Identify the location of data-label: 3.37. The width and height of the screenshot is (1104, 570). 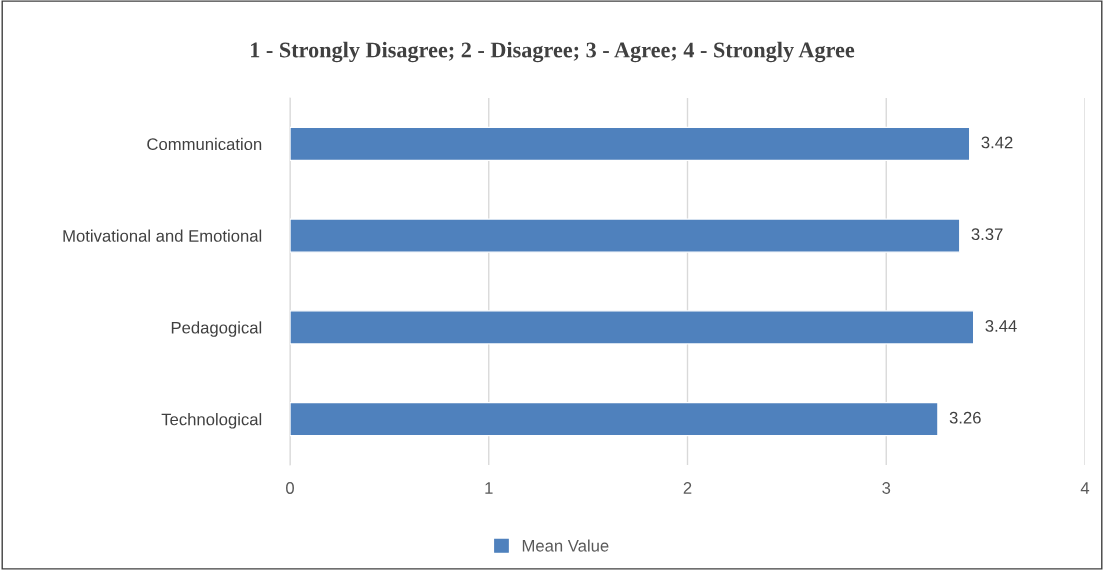
(987, 234).